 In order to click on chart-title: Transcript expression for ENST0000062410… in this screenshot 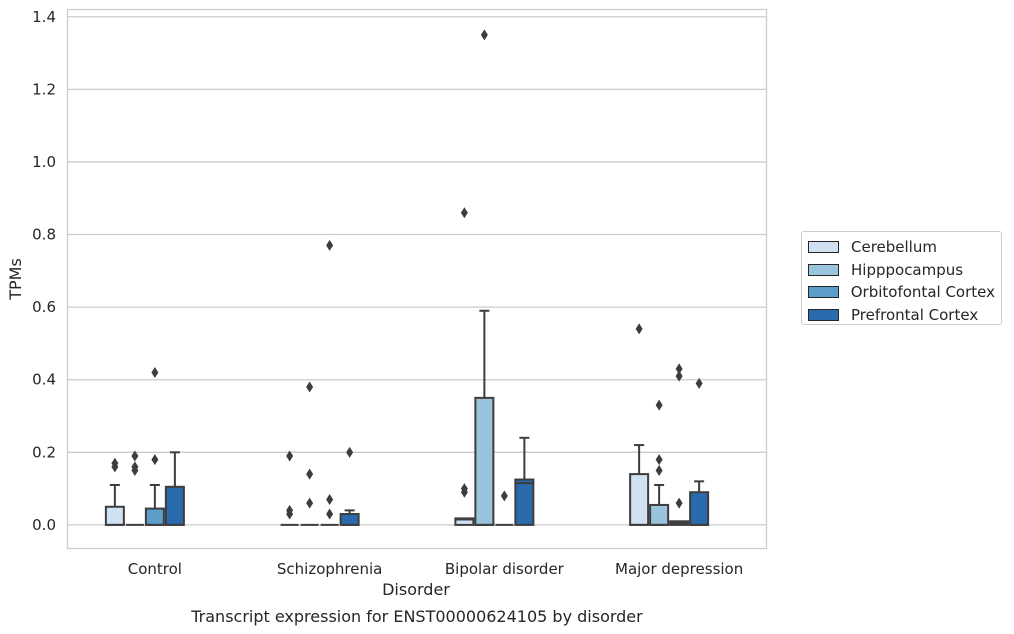, I will do `click(416, 616)`.